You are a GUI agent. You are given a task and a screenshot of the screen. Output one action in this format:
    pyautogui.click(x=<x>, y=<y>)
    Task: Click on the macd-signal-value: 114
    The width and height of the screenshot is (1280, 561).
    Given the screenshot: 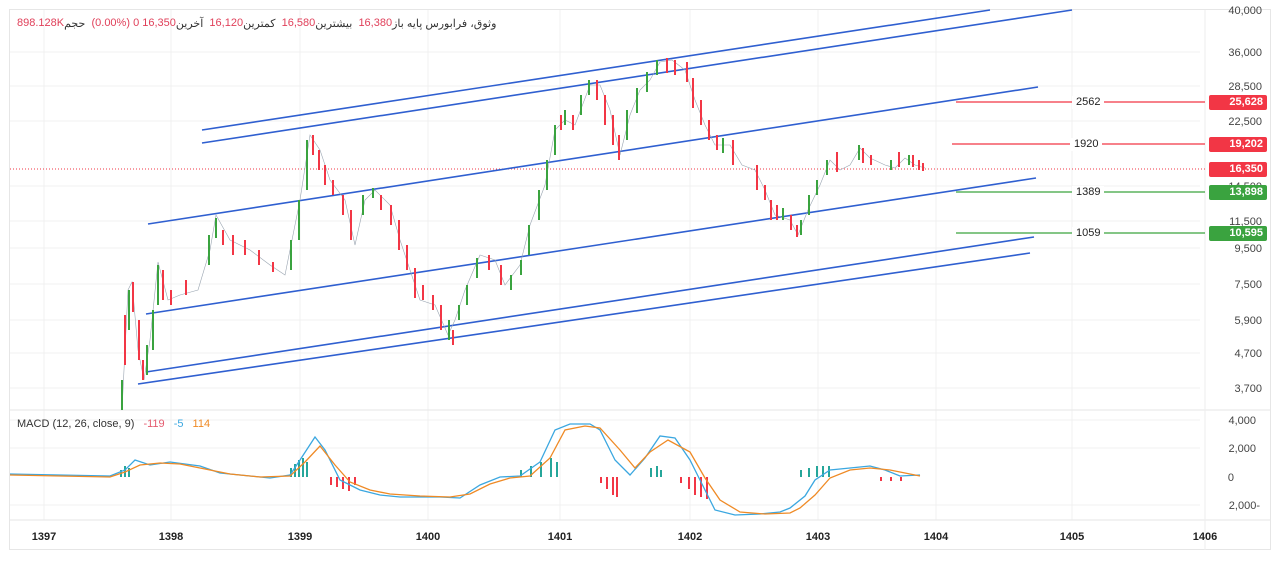 What is the action you would take?
    pyautogui.click(x=201, y=424)
    